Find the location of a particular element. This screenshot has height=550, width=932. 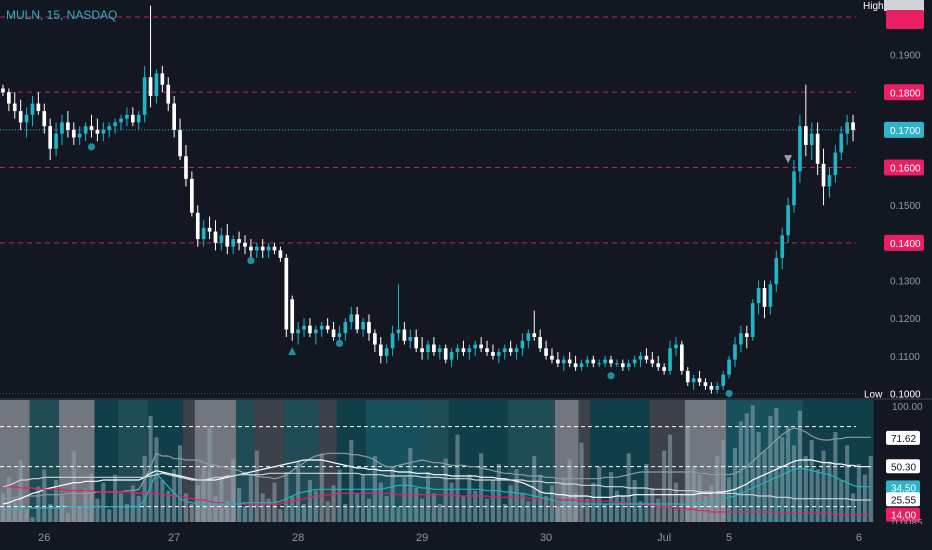

oscillator-value-badge is located at coordinates (903, 499).